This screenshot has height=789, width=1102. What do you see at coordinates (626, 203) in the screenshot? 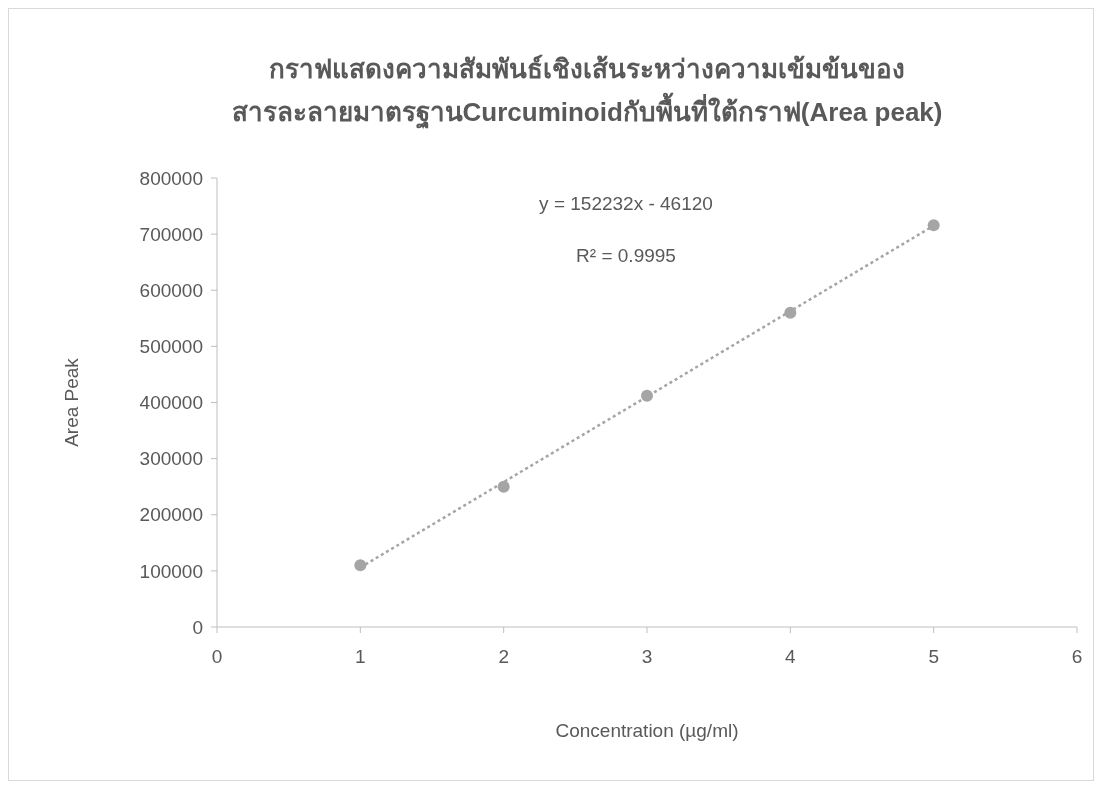
I see `annotation: y = 152232x - 46120` at bounding box center [626, 203].